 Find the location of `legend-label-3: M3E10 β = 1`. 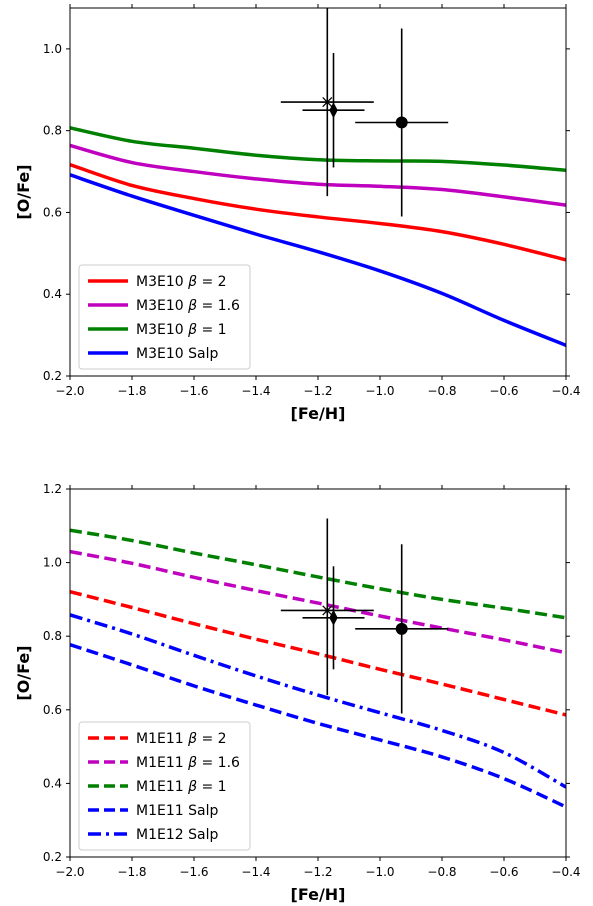

legend-label-3: M3E10 β = 1 is located at coordinates (181, 330).